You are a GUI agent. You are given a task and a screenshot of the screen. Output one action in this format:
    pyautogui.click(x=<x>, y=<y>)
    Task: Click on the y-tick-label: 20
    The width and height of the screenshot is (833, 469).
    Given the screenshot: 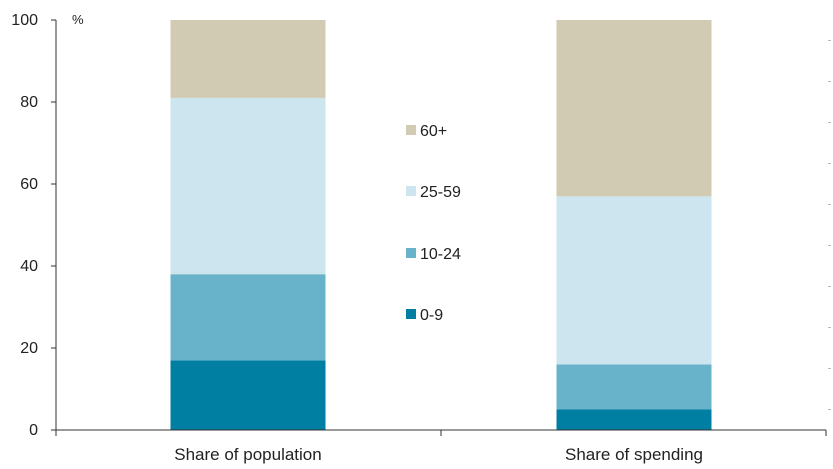 What is the action you would take?
    pyautogui.click(x=29, y=348)
    